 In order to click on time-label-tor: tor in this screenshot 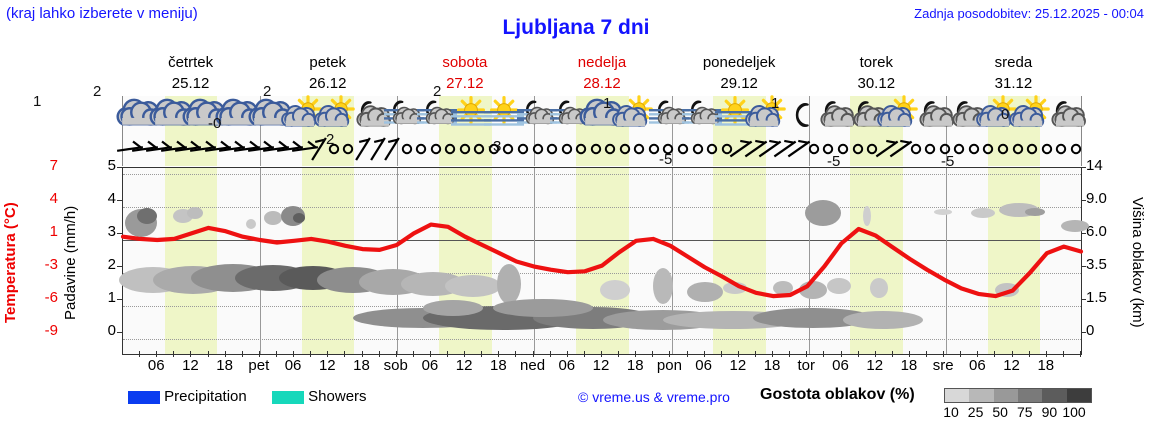, I will do `click(806, 365)`.